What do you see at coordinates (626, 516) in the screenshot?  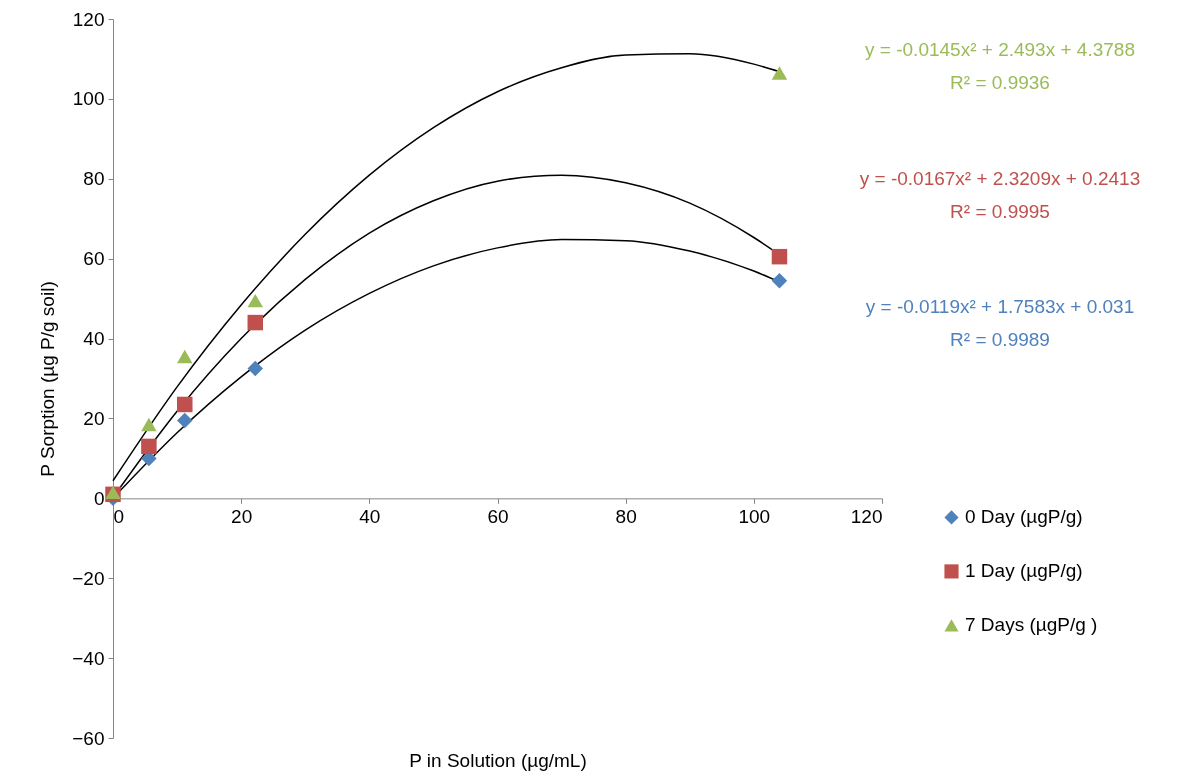 I see `x-tick-label: 80` at bounding box center [626, 516].